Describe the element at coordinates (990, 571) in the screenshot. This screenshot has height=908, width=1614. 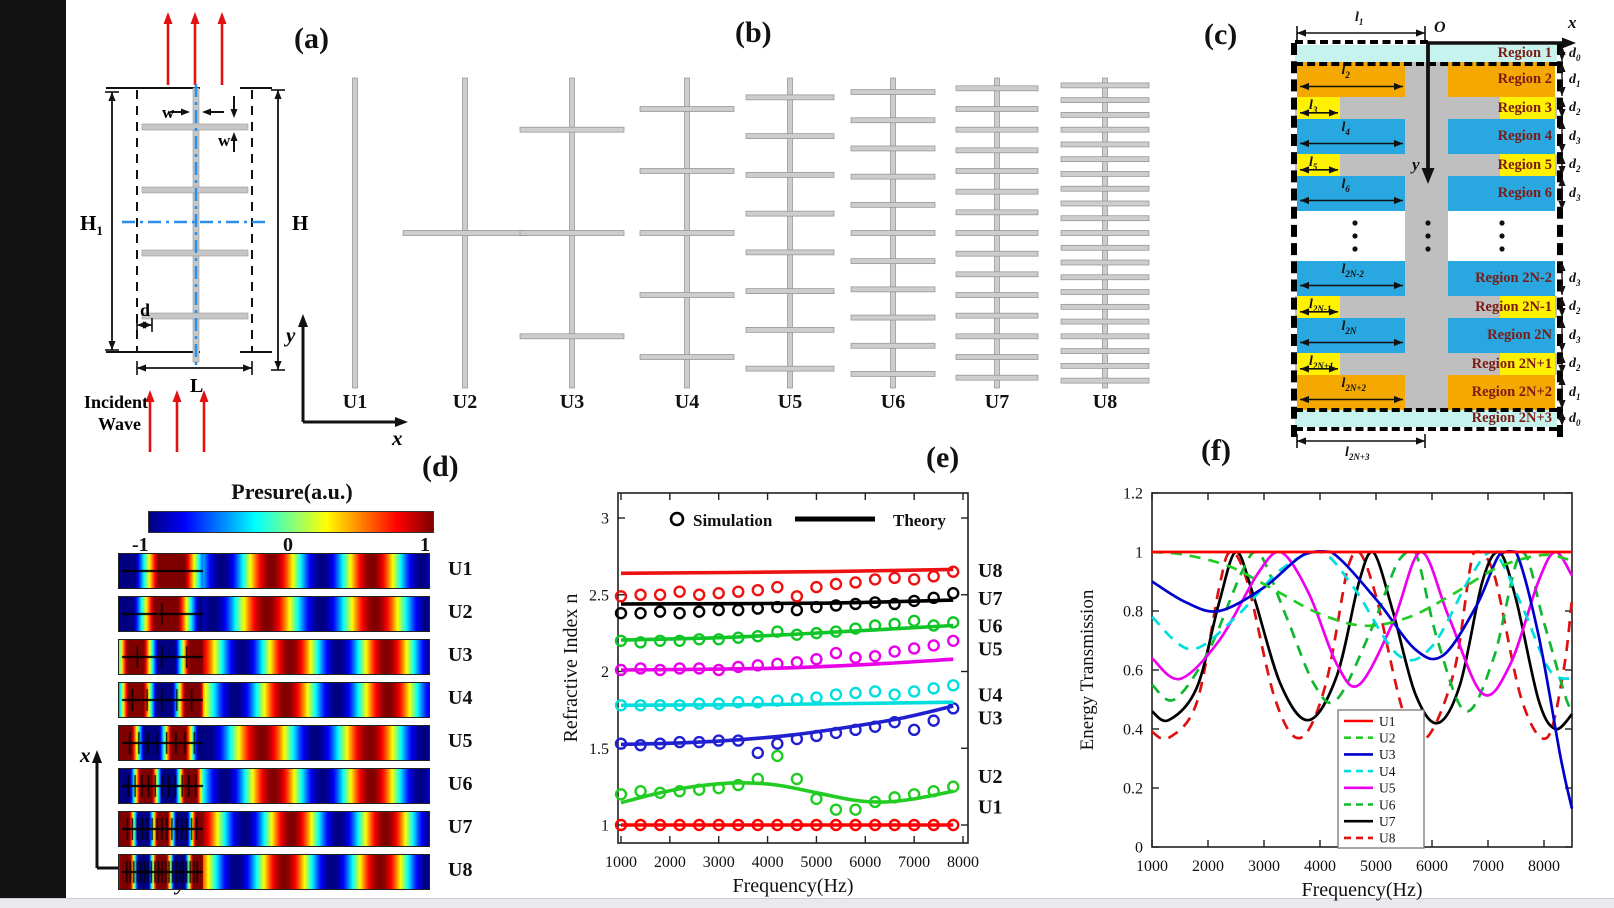
I see `series-label-U8: U8` at that location.